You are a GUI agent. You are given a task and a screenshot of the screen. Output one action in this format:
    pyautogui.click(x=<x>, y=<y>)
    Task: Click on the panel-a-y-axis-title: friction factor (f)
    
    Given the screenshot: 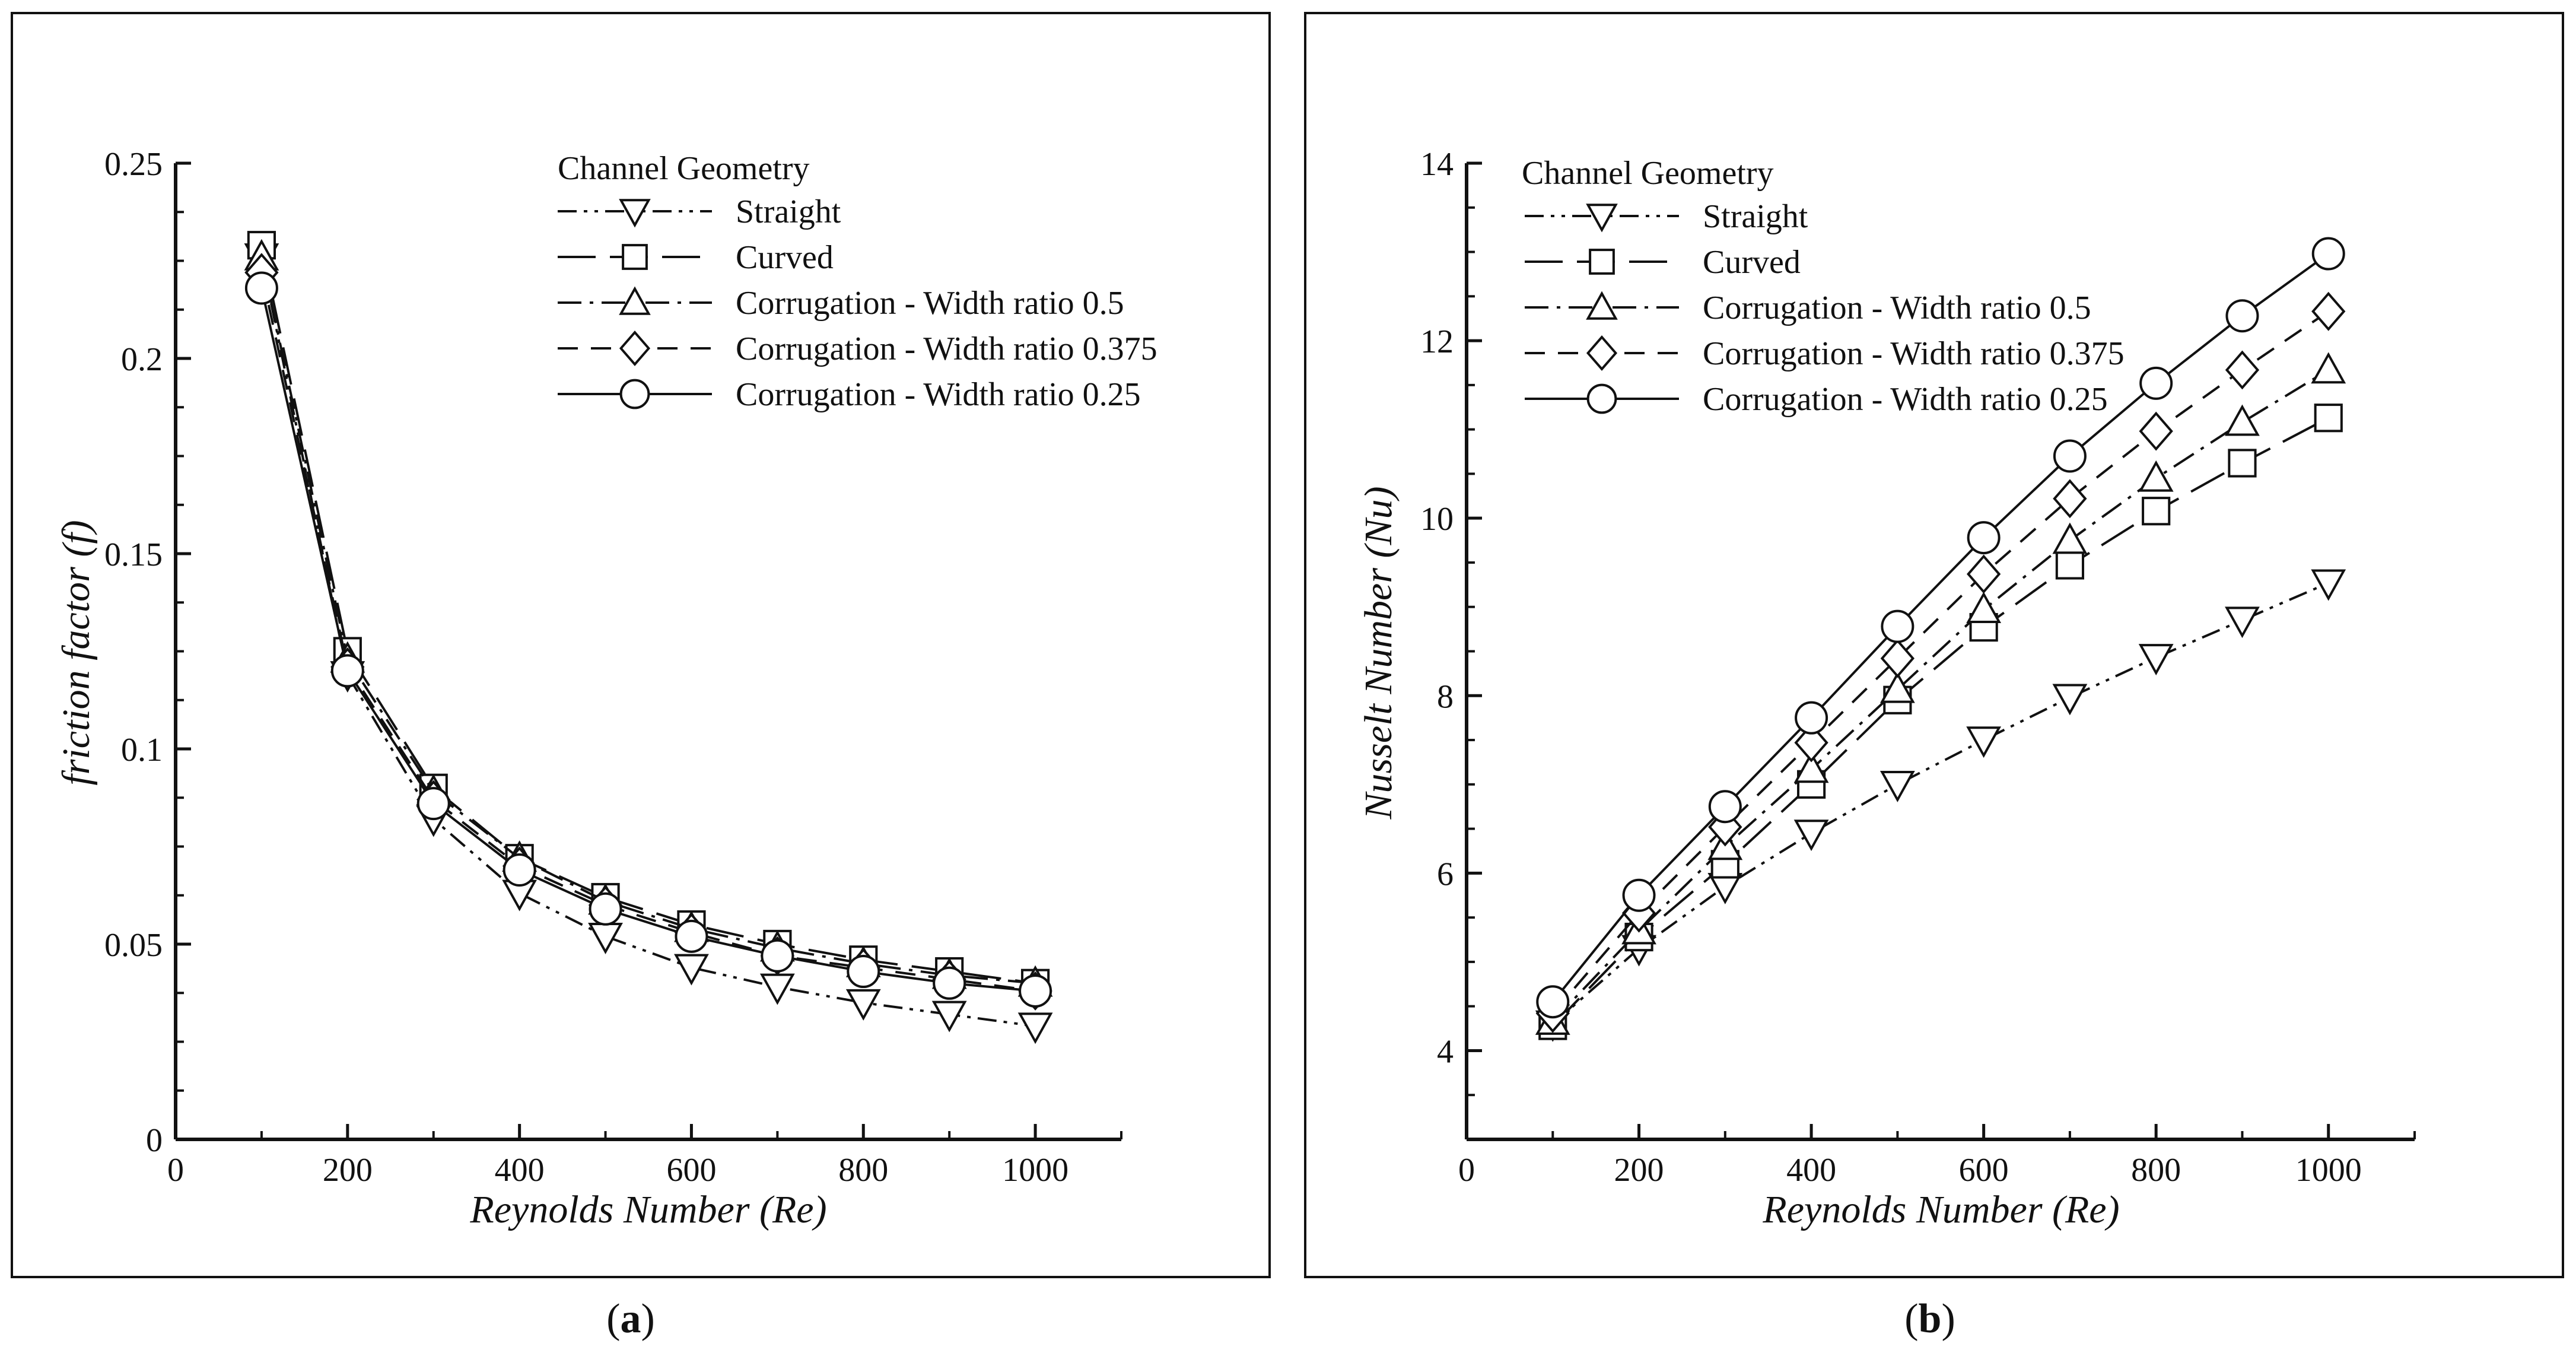 What is the action you would take?
    pyautogui.click(x=76, y=652)
    